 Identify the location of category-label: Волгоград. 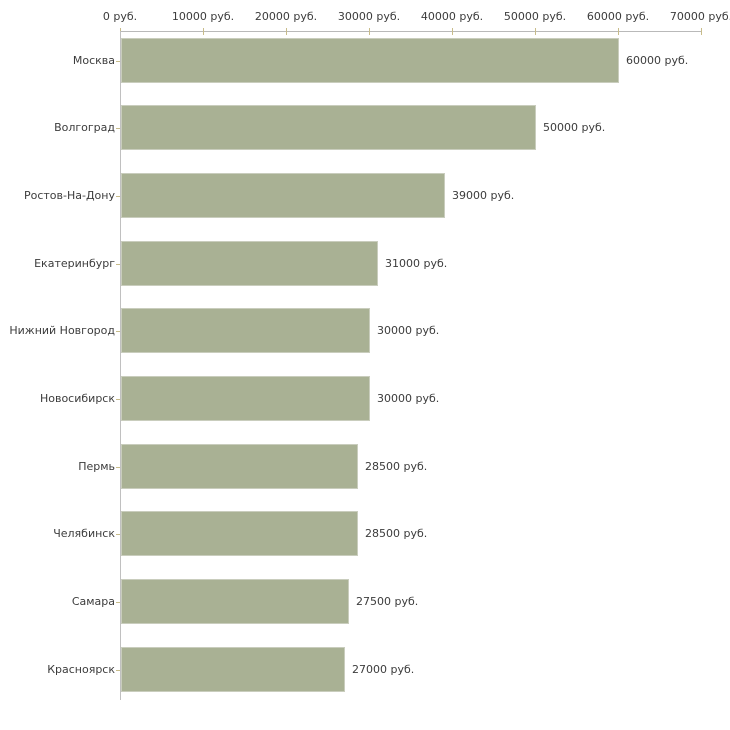
(84, 127).